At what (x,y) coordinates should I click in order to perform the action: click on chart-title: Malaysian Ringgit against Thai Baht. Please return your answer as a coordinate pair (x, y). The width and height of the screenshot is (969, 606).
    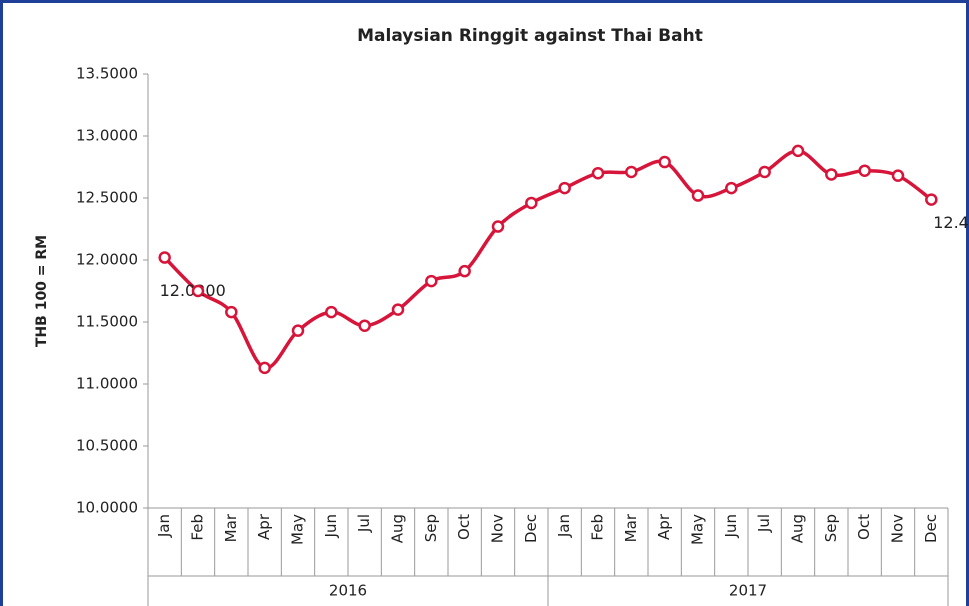
    Looking at the image, I should click on (530, 36).